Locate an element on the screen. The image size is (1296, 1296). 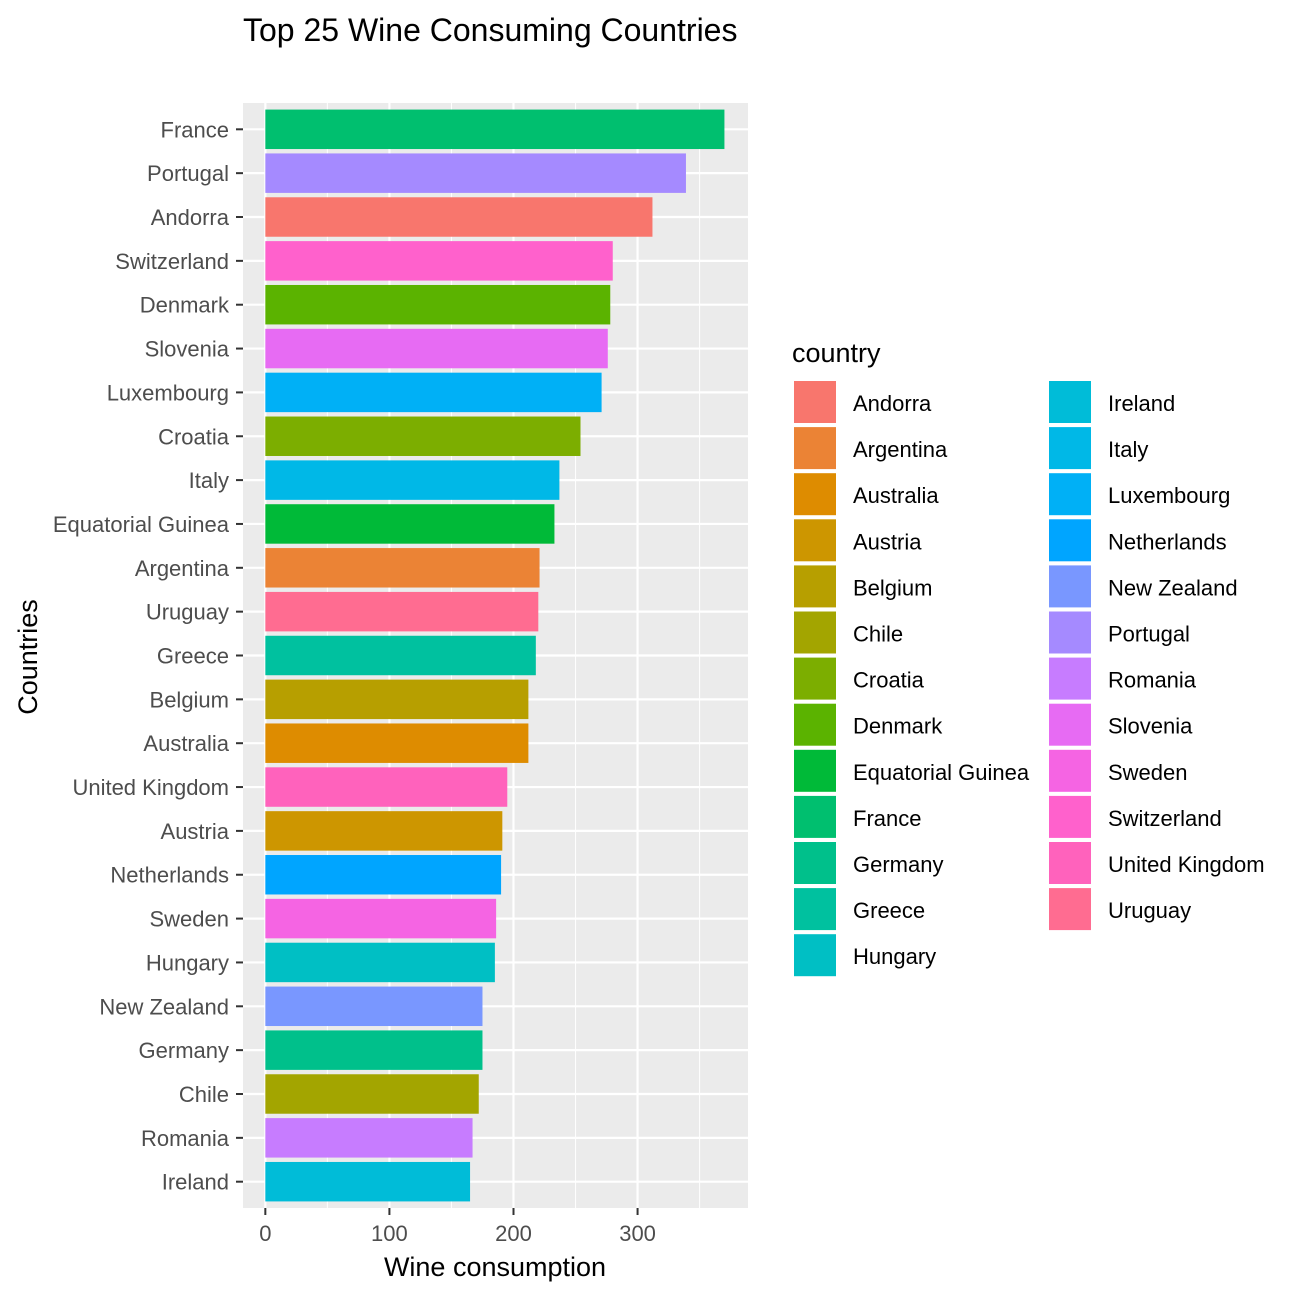
y-tick-label: Portugal is located at coordinates (188, 173).